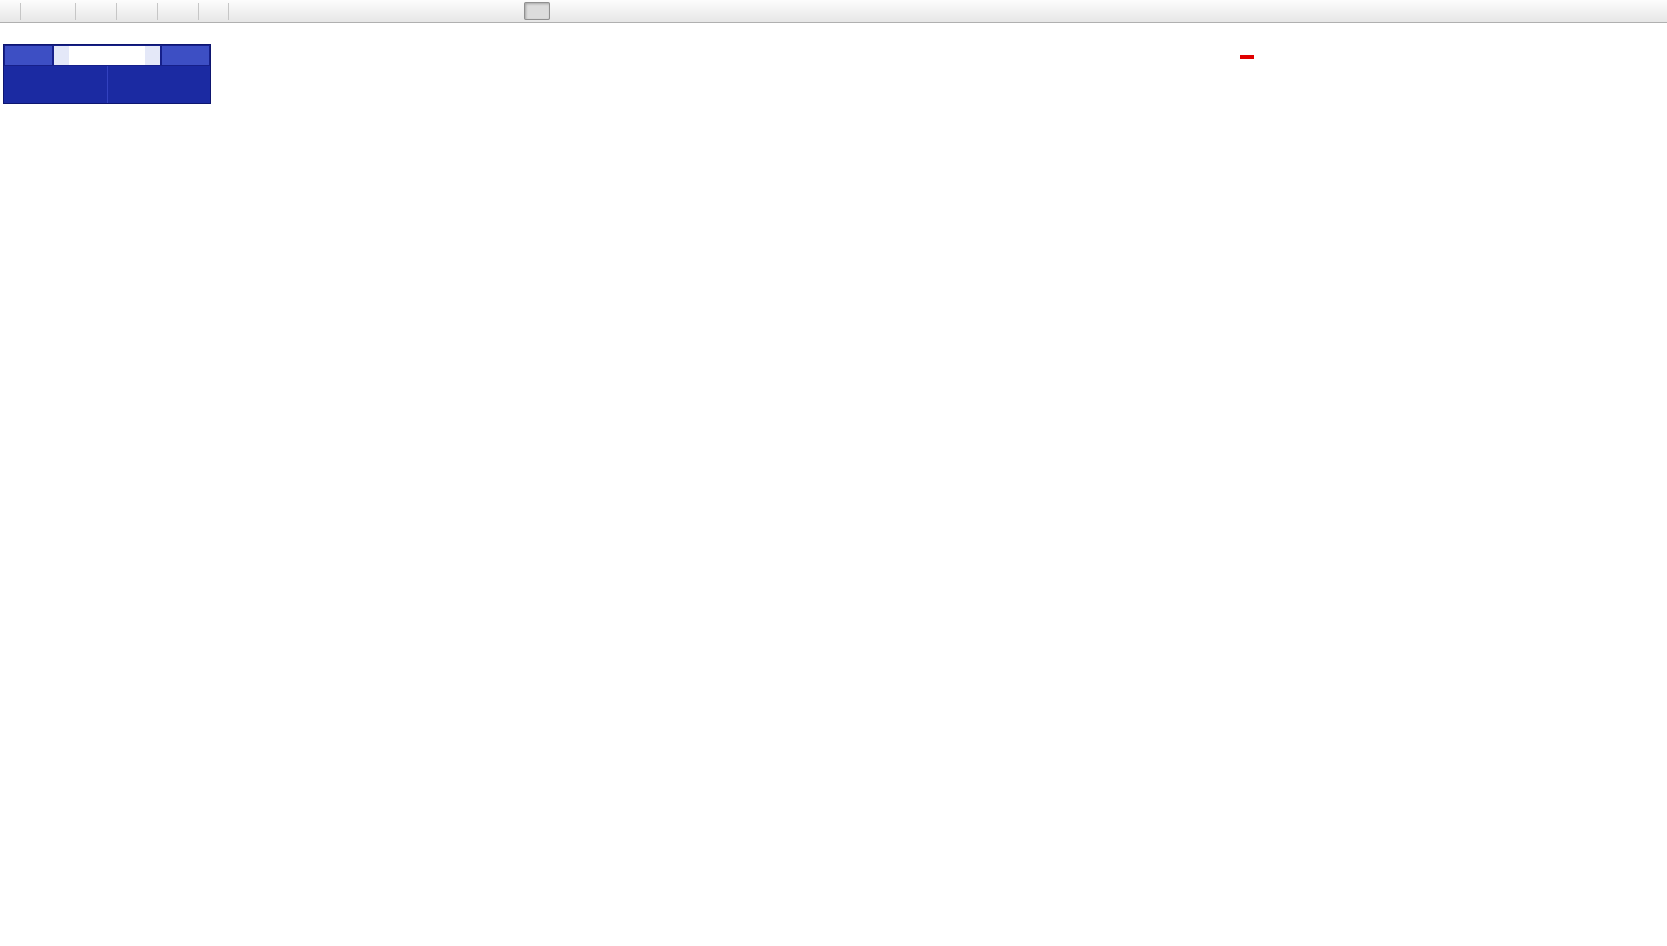 This screenshot has height=946, width=1667. I want to click on timeframe-mn-button, so click(589, 11).